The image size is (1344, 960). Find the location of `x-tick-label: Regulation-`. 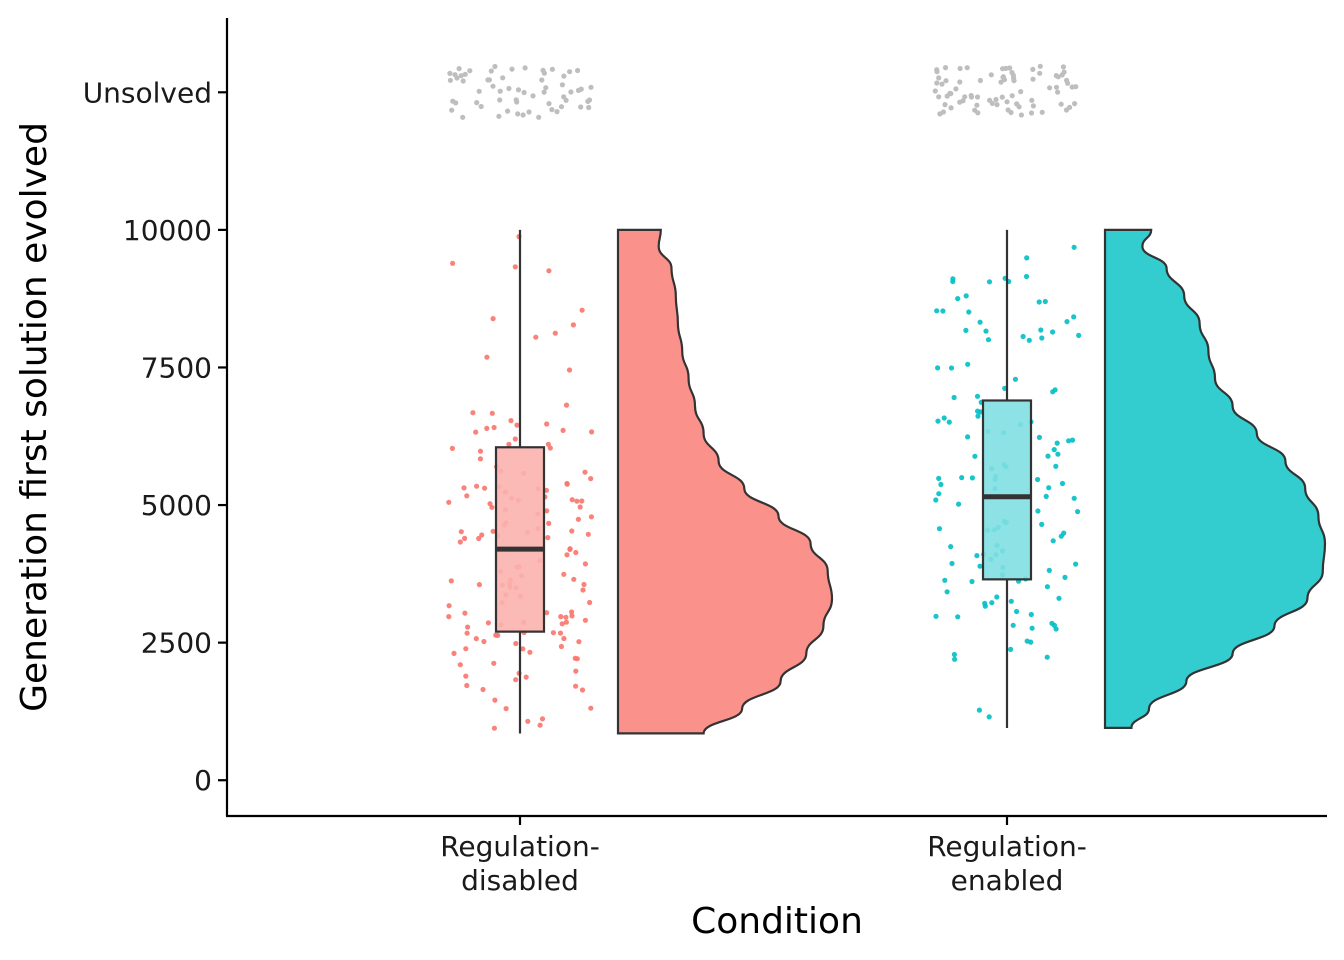

x-tick-label: Regulation- is located at coordinates (1007, 846).